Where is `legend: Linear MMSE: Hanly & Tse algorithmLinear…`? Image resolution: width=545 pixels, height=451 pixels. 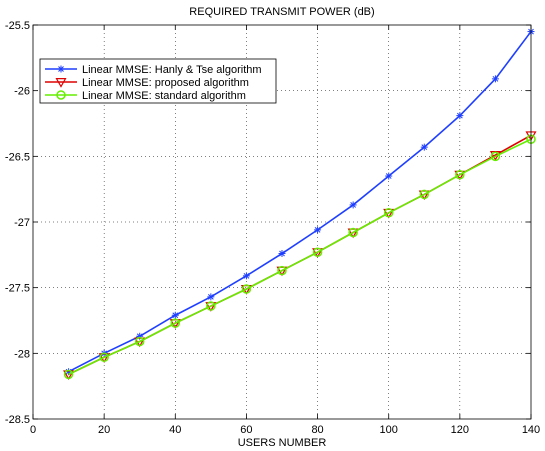
legend: Linear MMSE: Hanly & Tse algorithmLinear… is located at coordinates (158, 81).